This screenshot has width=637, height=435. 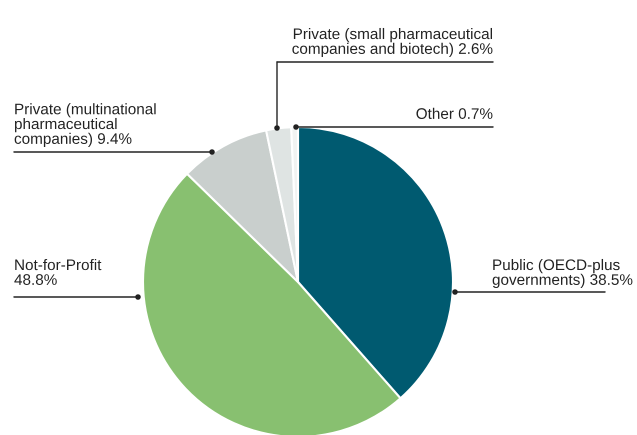 What do you see at coordinates (35, 279) in the screenshot?
I see `data-label: 48.8%` at bounding box center [35, 279].